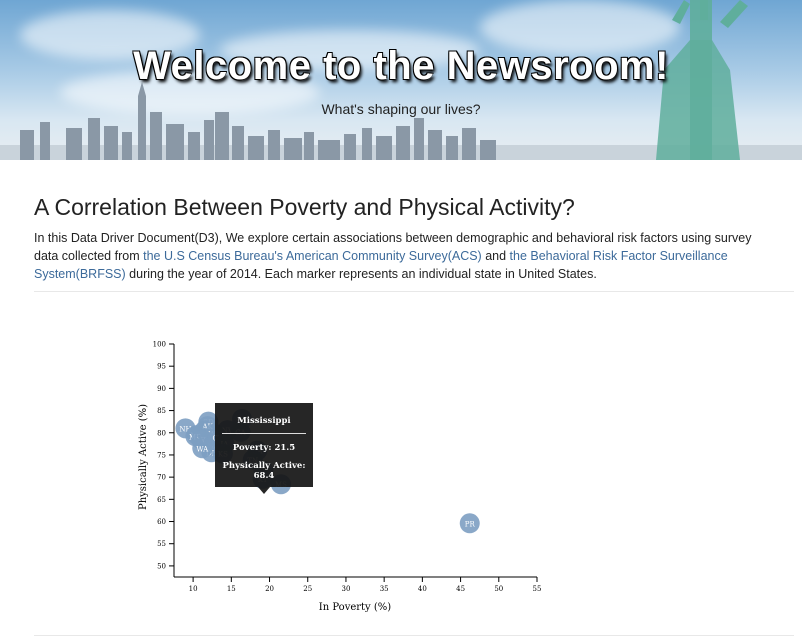 Image resolution: width=802 pixels, height=640 pixels. Describe the element at coordinates (161, 389) in the screenshot. I see `y-tick-label: 90` at that location.